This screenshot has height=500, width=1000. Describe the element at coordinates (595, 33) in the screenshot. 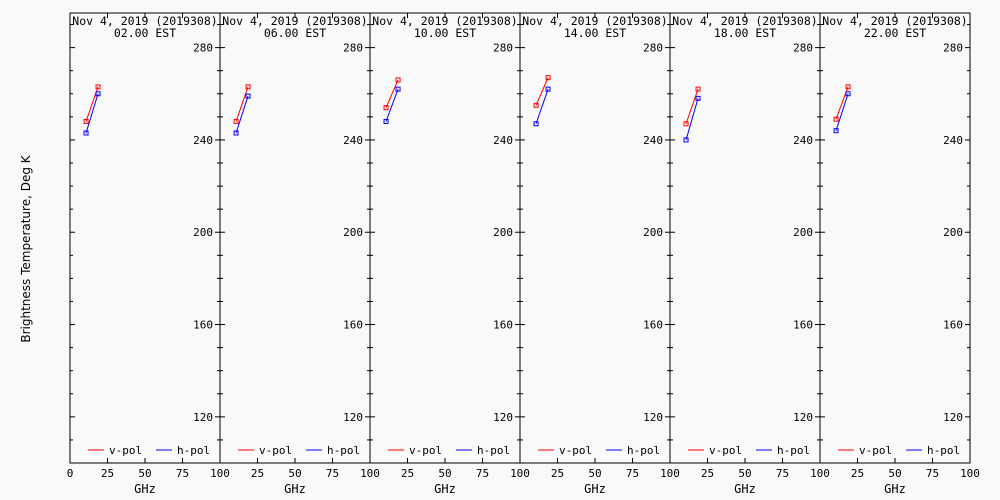

I see `panel-subtitle: 14.00 EST` at that location.